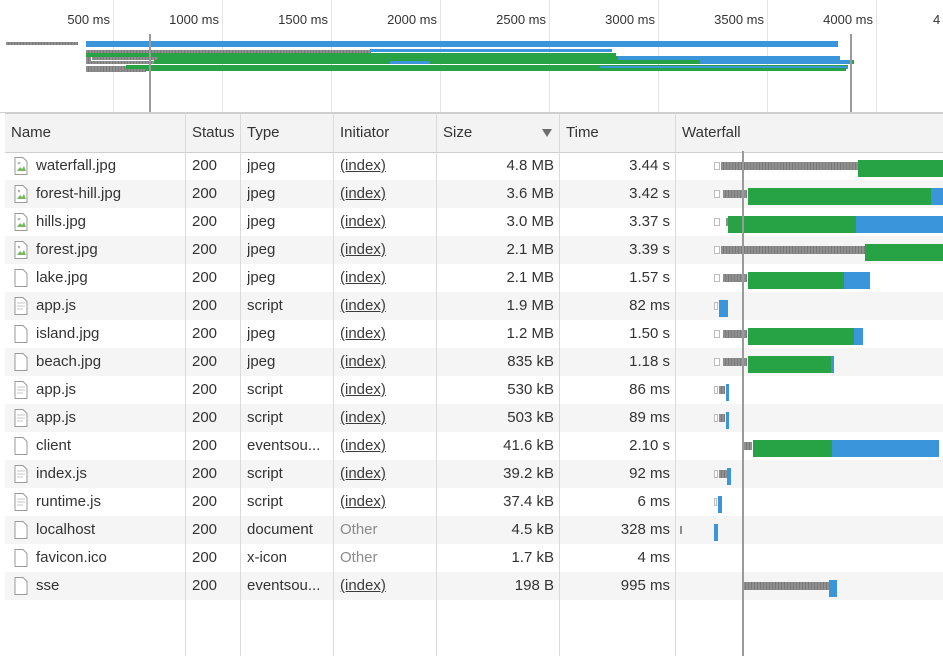 The height and width of the screenshot is (656, 943). I want to click on table-row: app.js 200 script (index) 530 kB 86 ms, so click(474, 390).